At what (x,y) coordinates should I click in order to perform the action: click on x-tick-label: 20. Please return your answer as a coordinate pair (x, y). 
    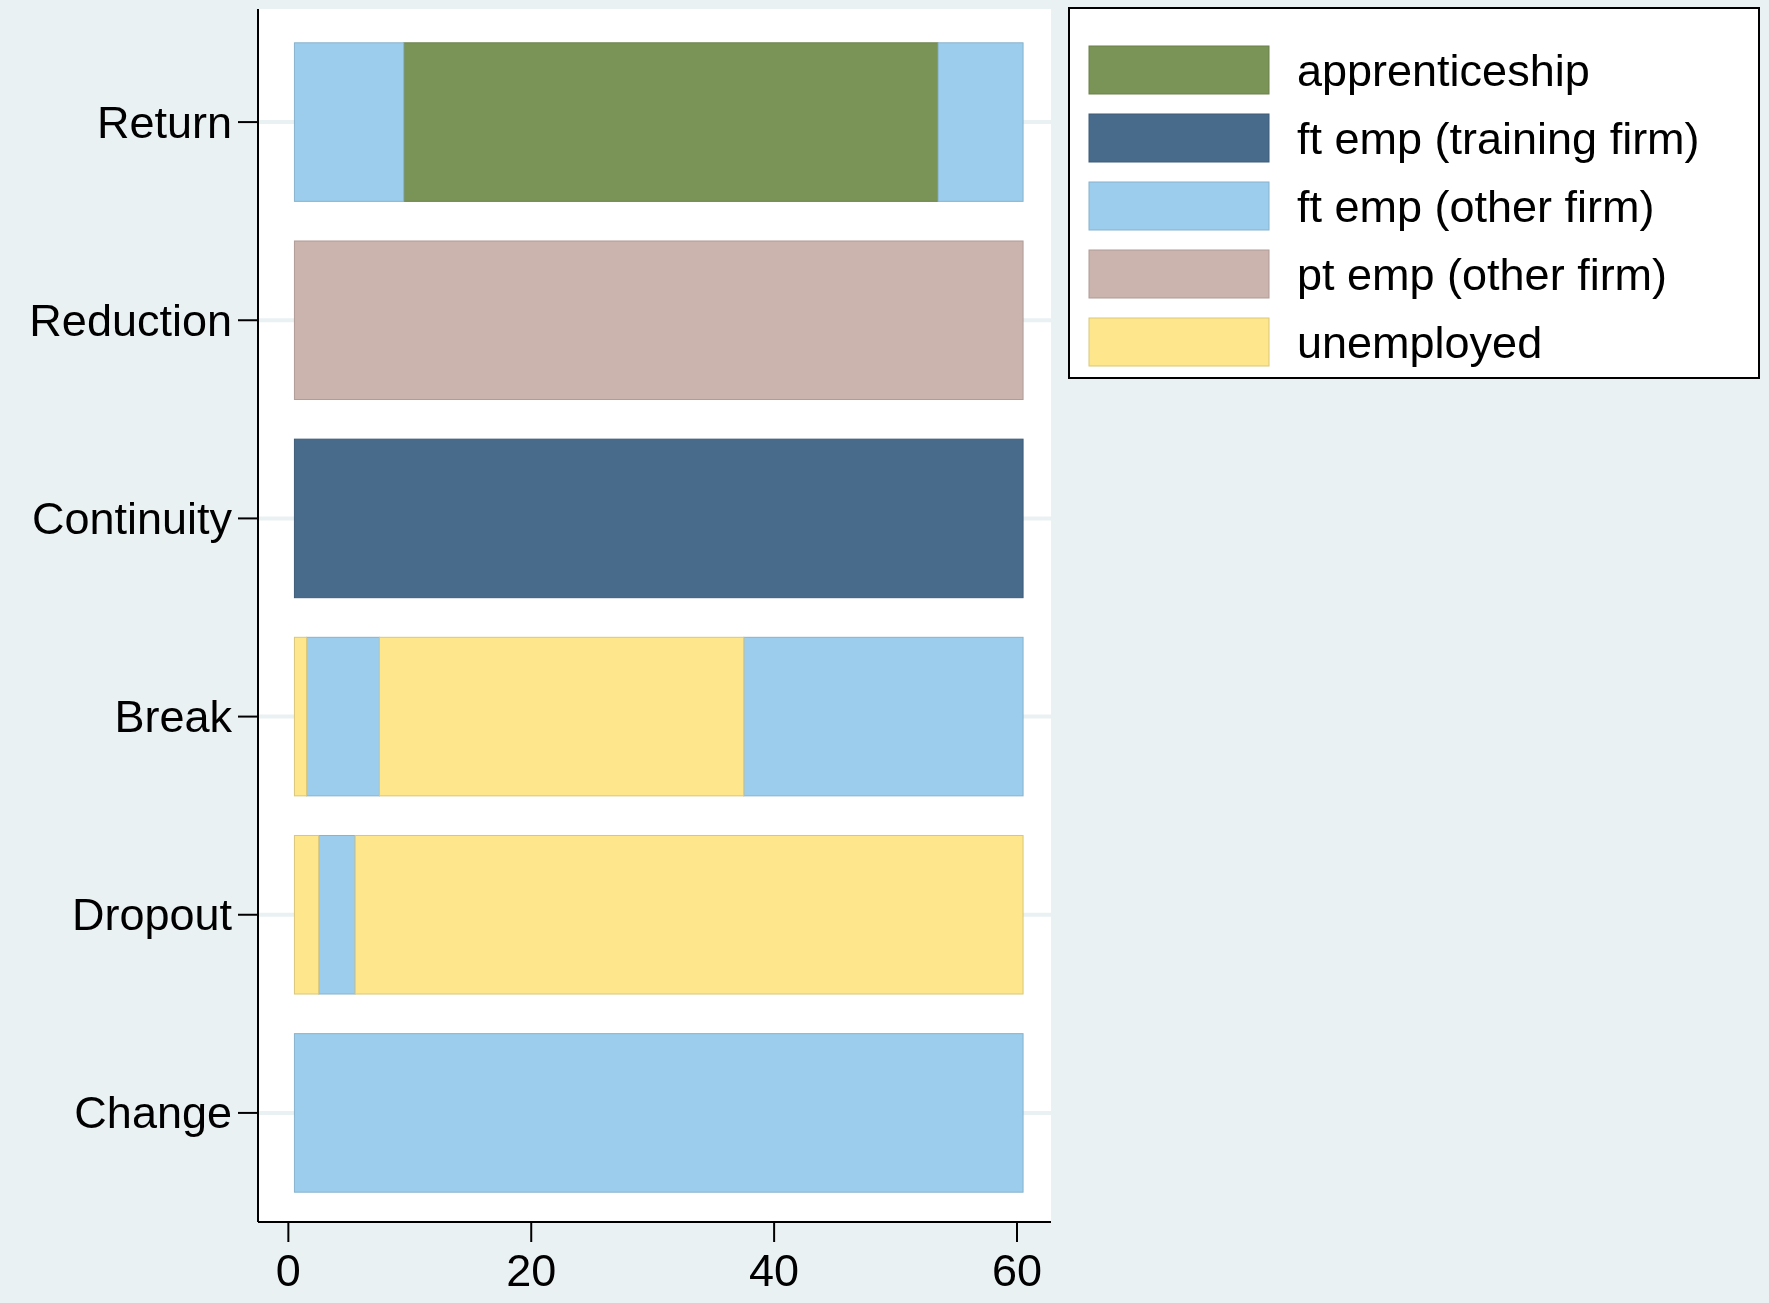
    Looking at the image, I should click on (531, 1270).